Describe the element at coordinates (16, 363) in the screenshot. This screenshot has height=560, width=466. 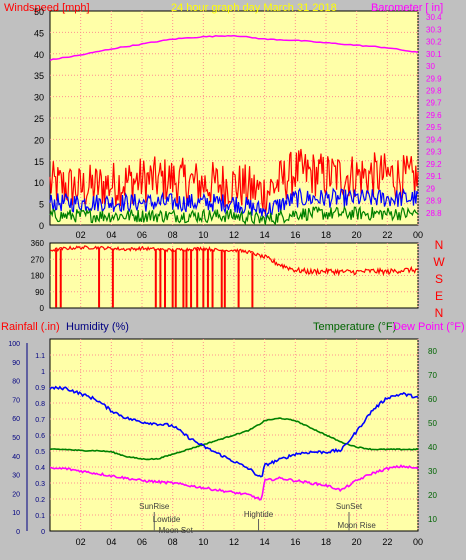
I see `humidity-tick-label: 90` at that location.